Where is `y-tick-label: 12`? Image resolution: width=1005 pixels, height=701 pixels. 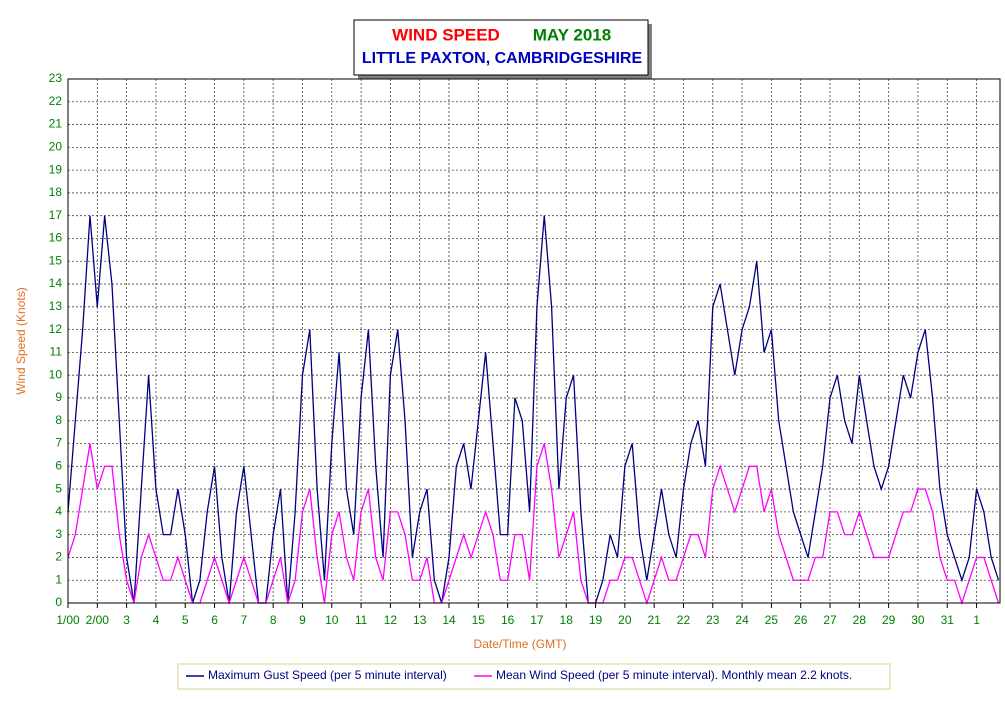 y-tick-label: 12 is located at coordinates (56, 329).